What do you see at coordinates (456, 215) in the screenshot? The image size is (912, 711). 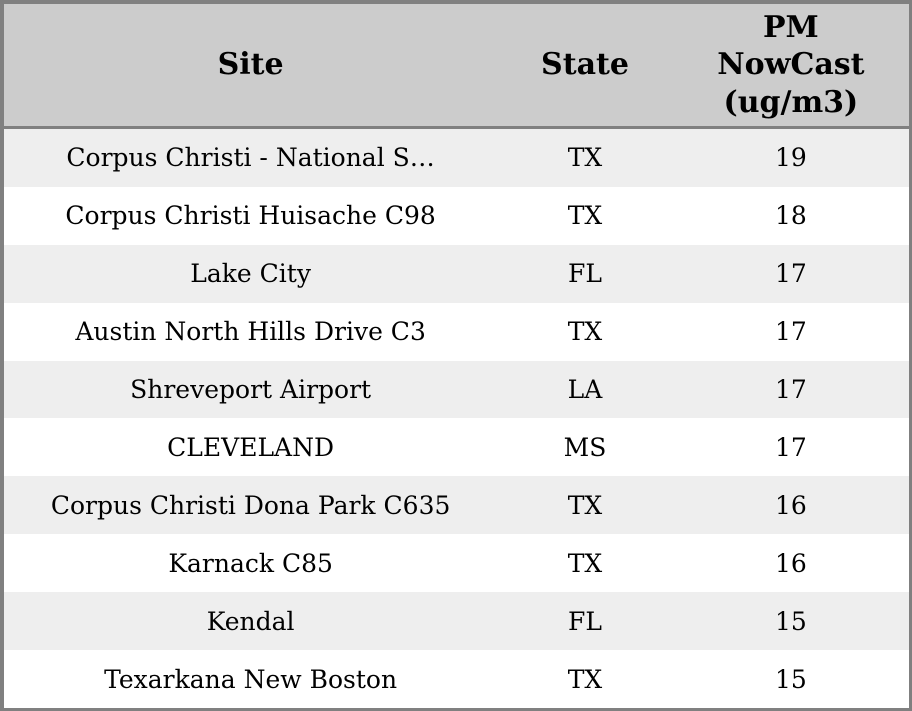 I see `table-row: Corpus Christi Huisache C98 TX 18` at bounding box center [456, 215].